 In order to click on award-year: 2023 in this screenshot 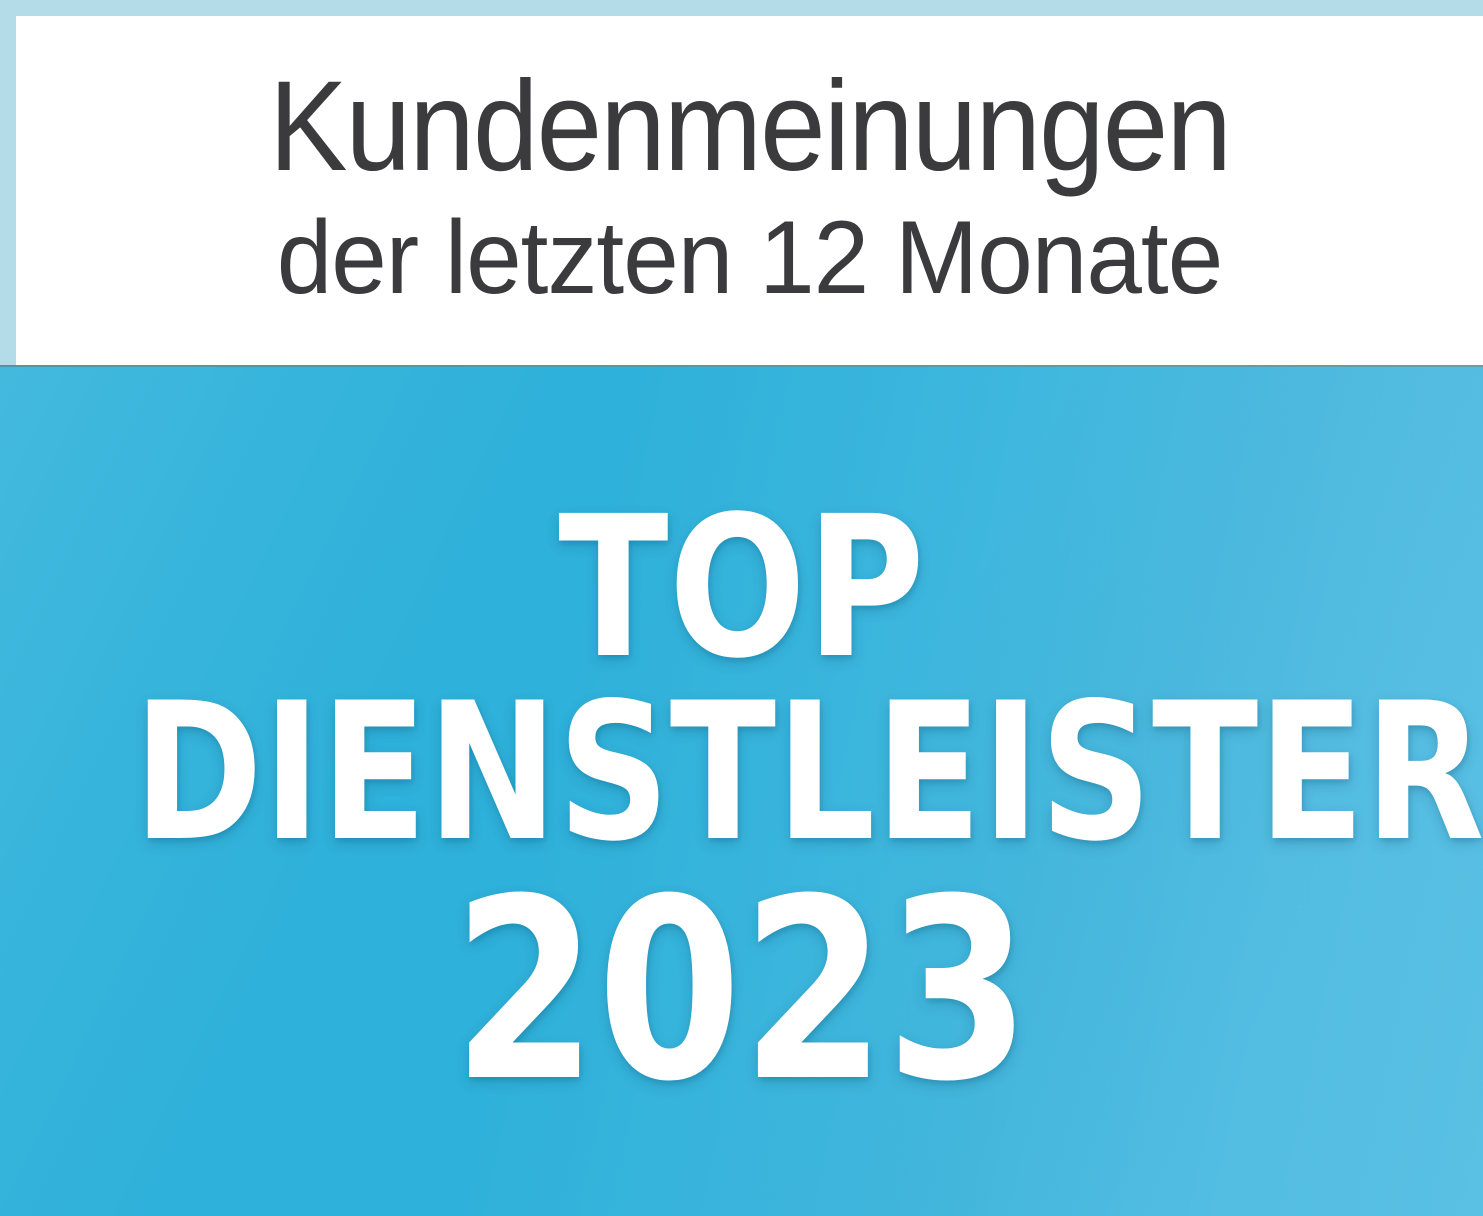, I will do `click(741, 990)`.